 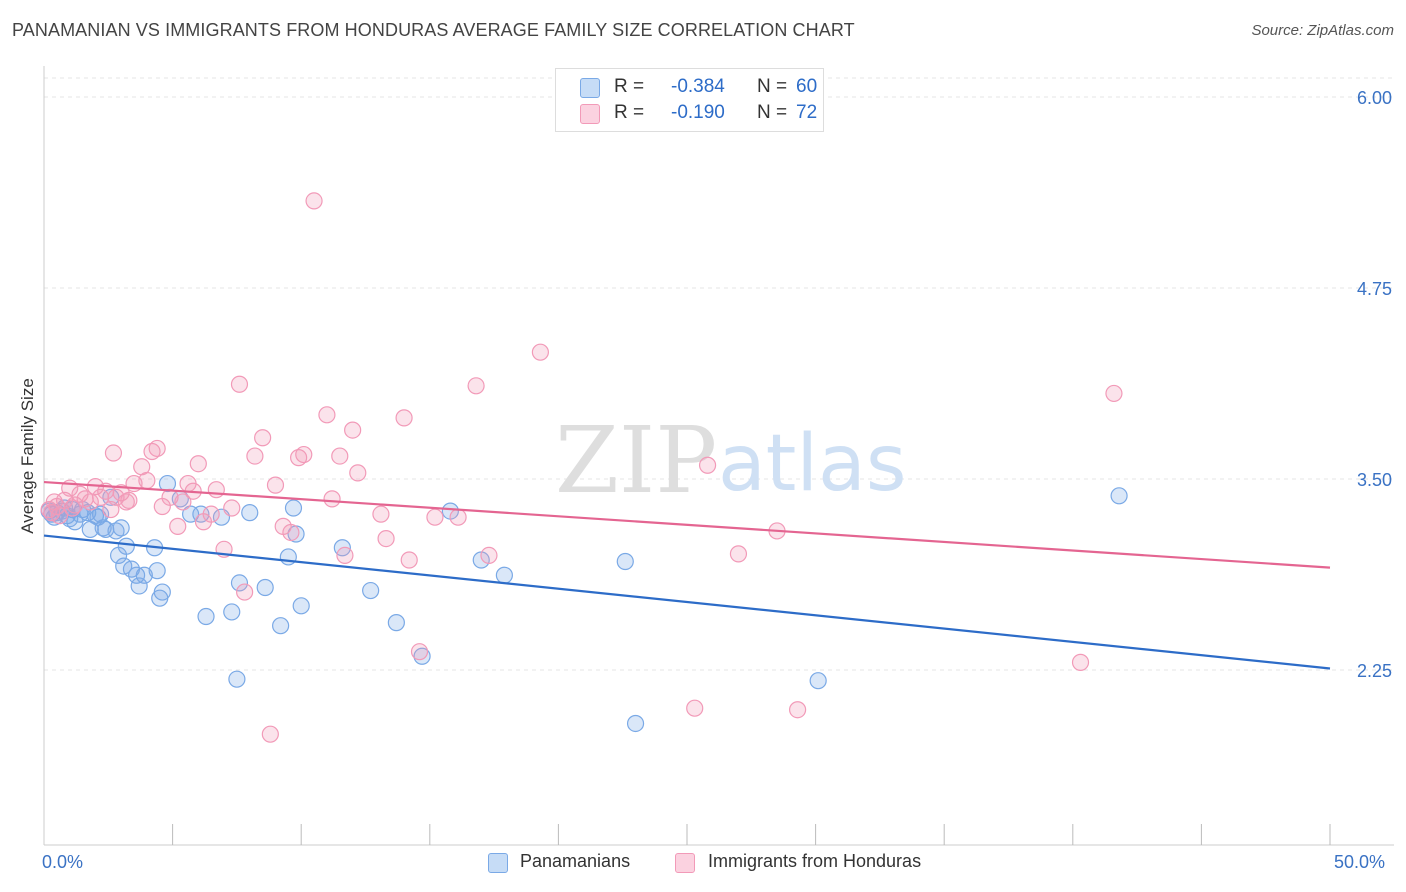 What do you see at coordinates (1374, 384) in the screenshot?
I see `y-tick-labels: 2.25 3.50 4.75 6.00` at bounding box center [1374, 384].